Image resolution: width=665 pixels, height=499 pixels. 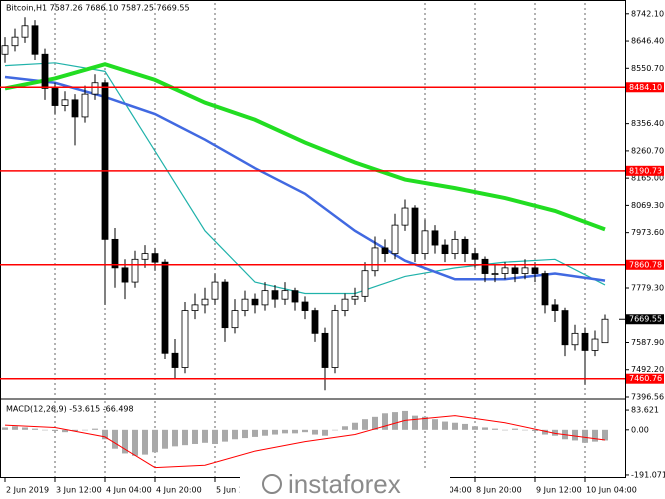 I want to click on x-tick-label: 5 Jun 12:00, so click(x=239, y=490).